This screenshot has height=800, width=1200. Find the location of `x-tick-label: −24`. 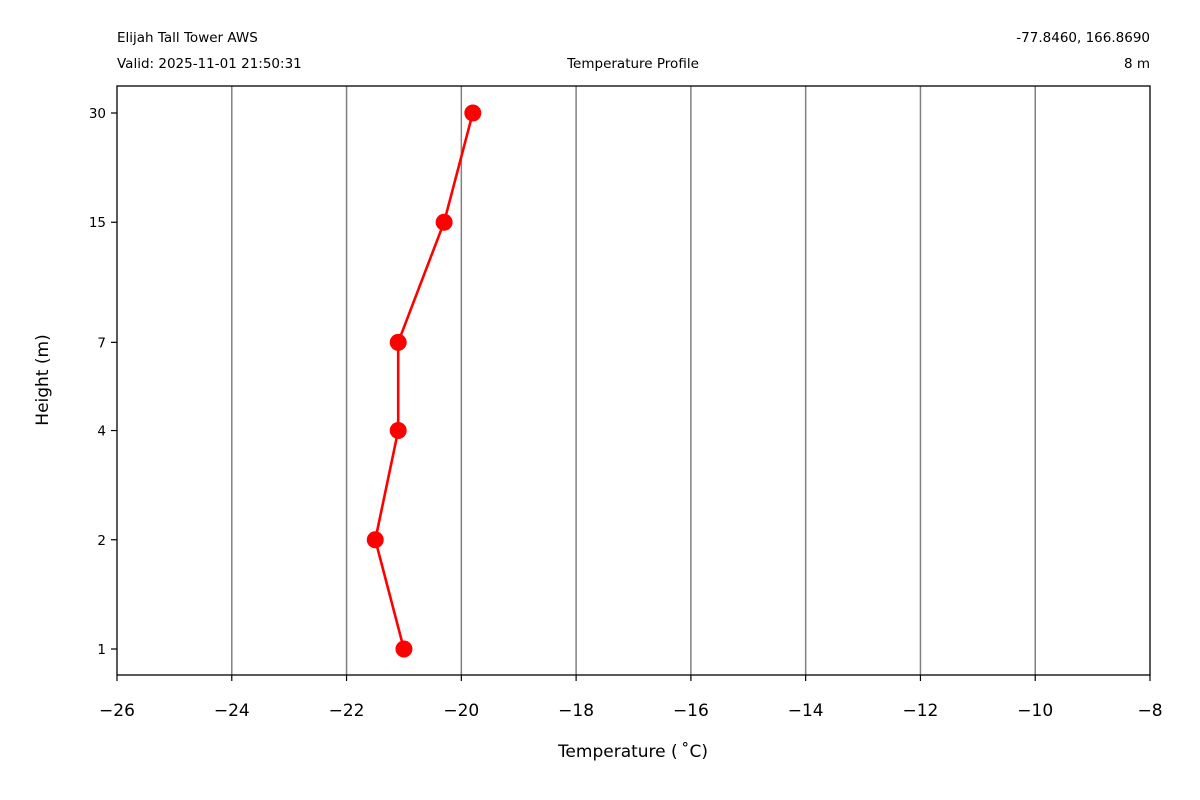

x-tick-label: −24 is located at coordinates (232, 711).